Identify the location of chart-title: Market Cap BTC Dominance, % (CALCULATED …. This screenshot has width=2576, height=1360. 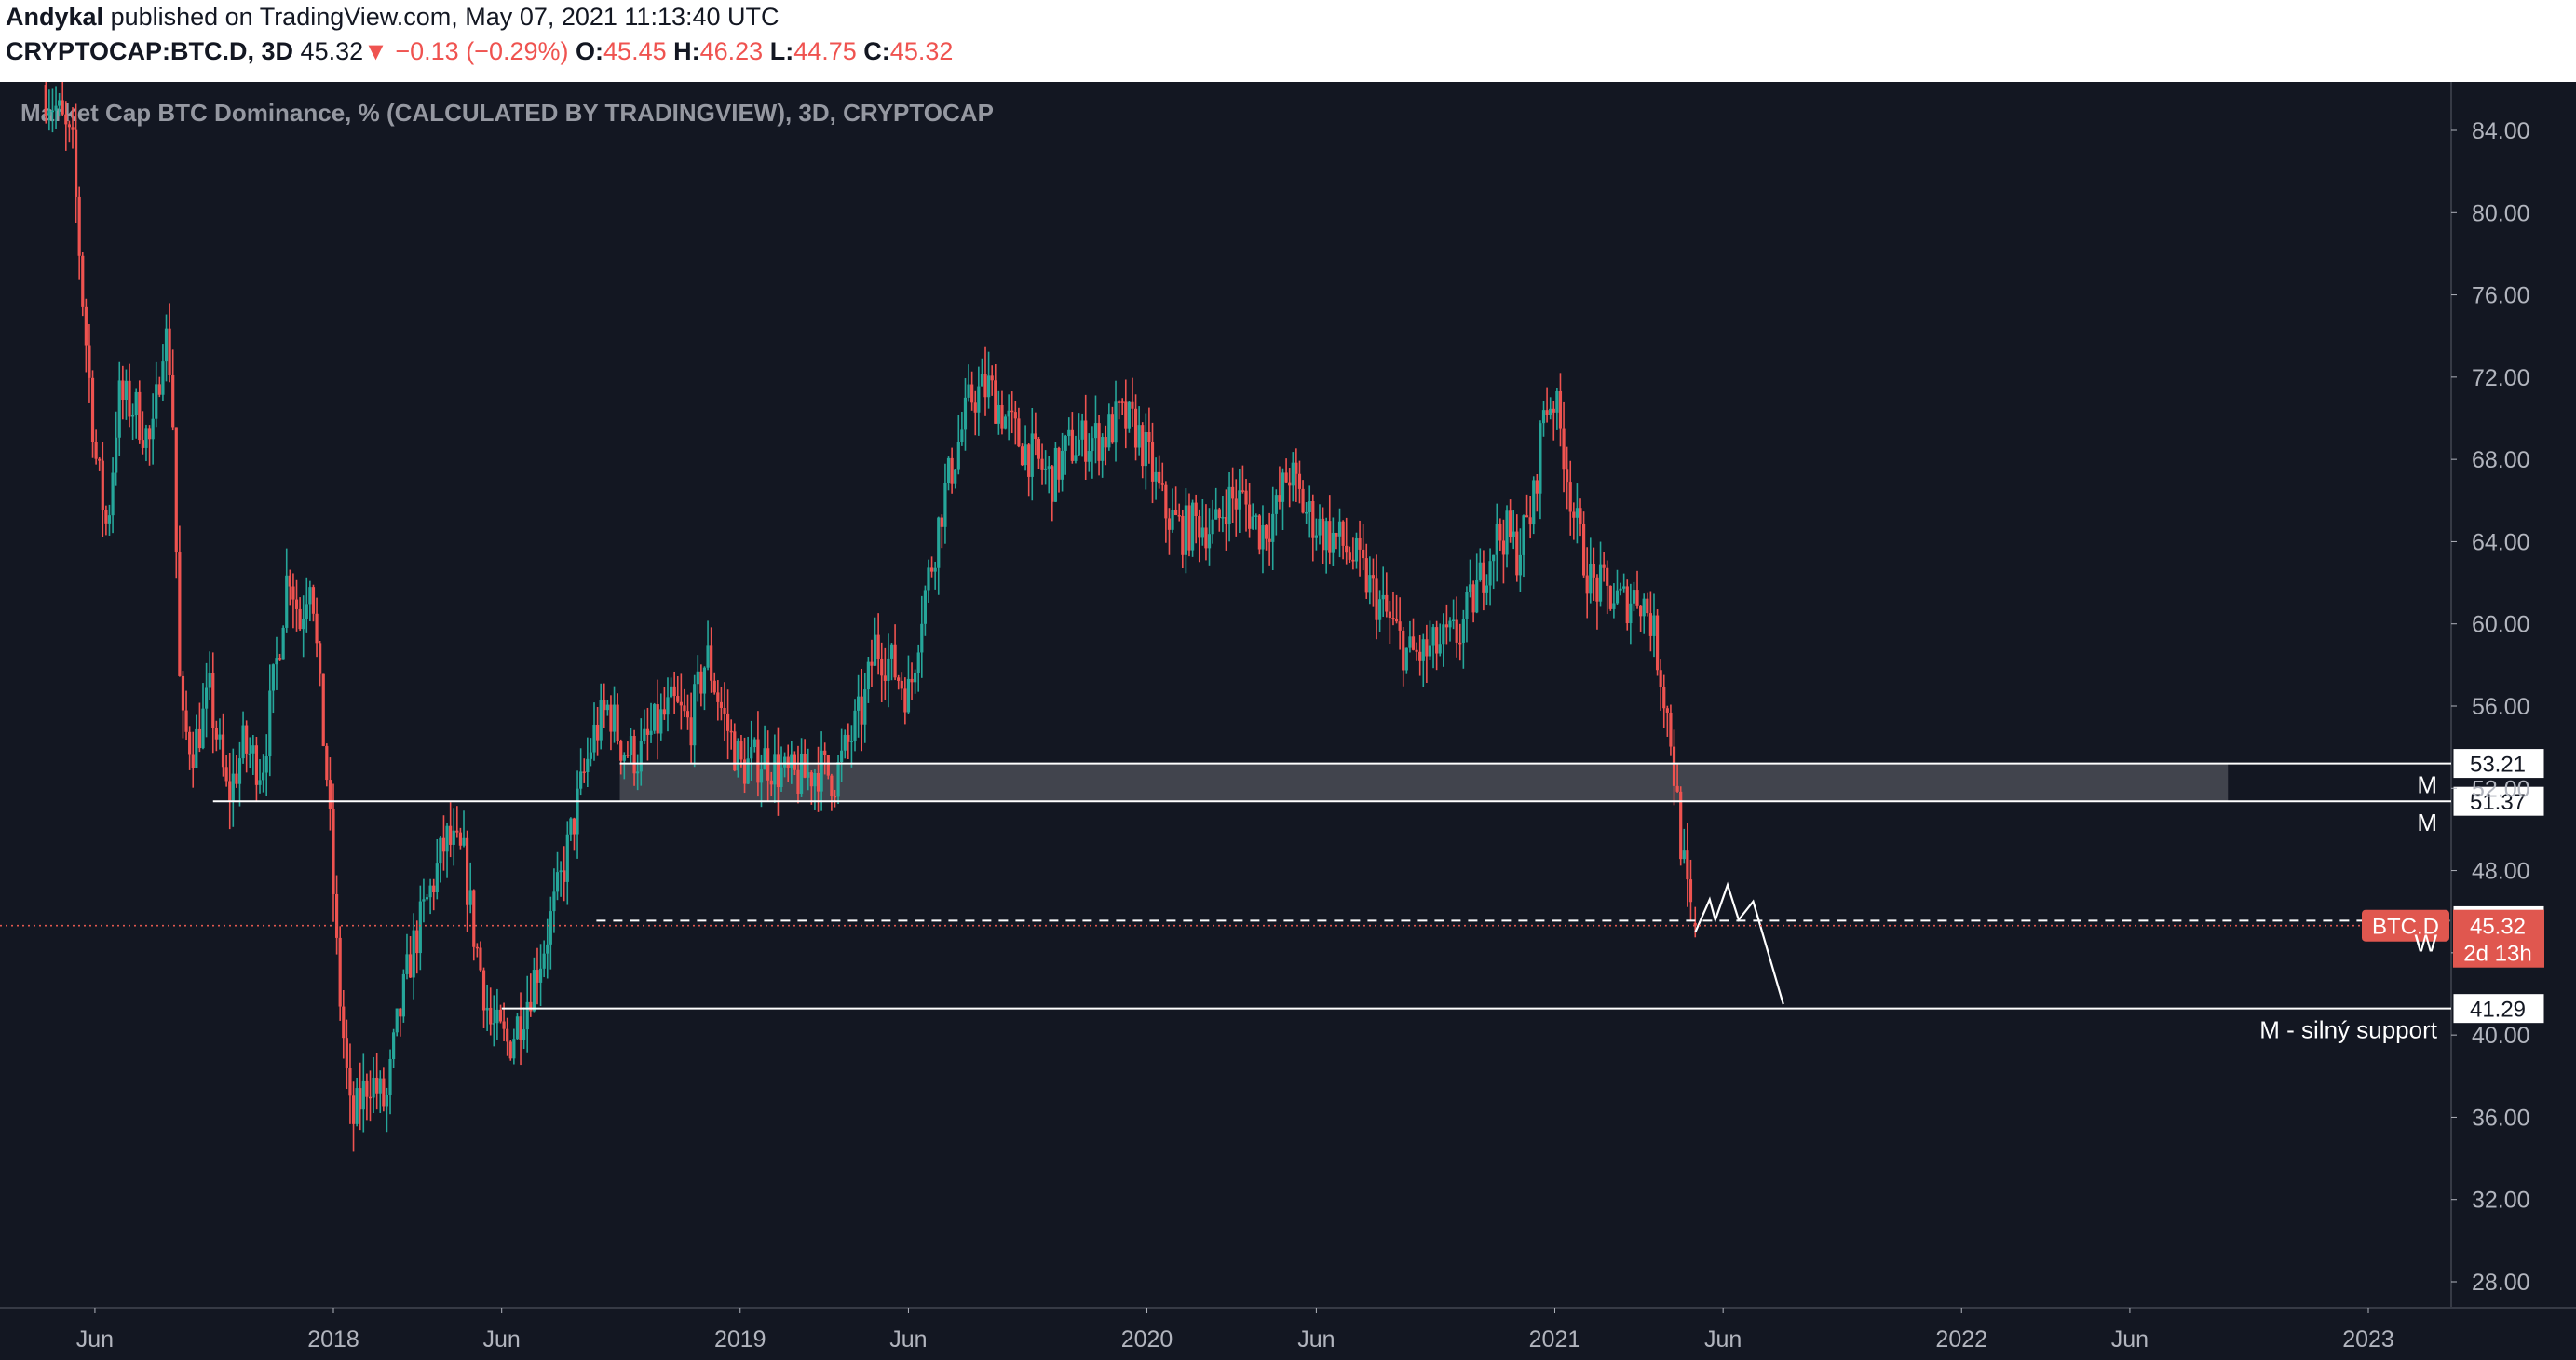
(507, 113).